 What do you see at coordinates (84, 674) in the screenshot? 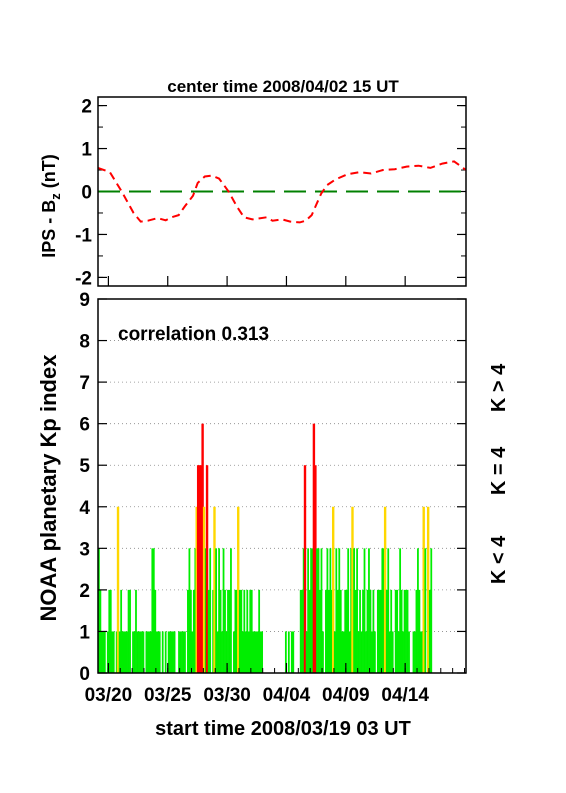
I see `kp-ytick-label: 0` at bounding box center [84, 674].